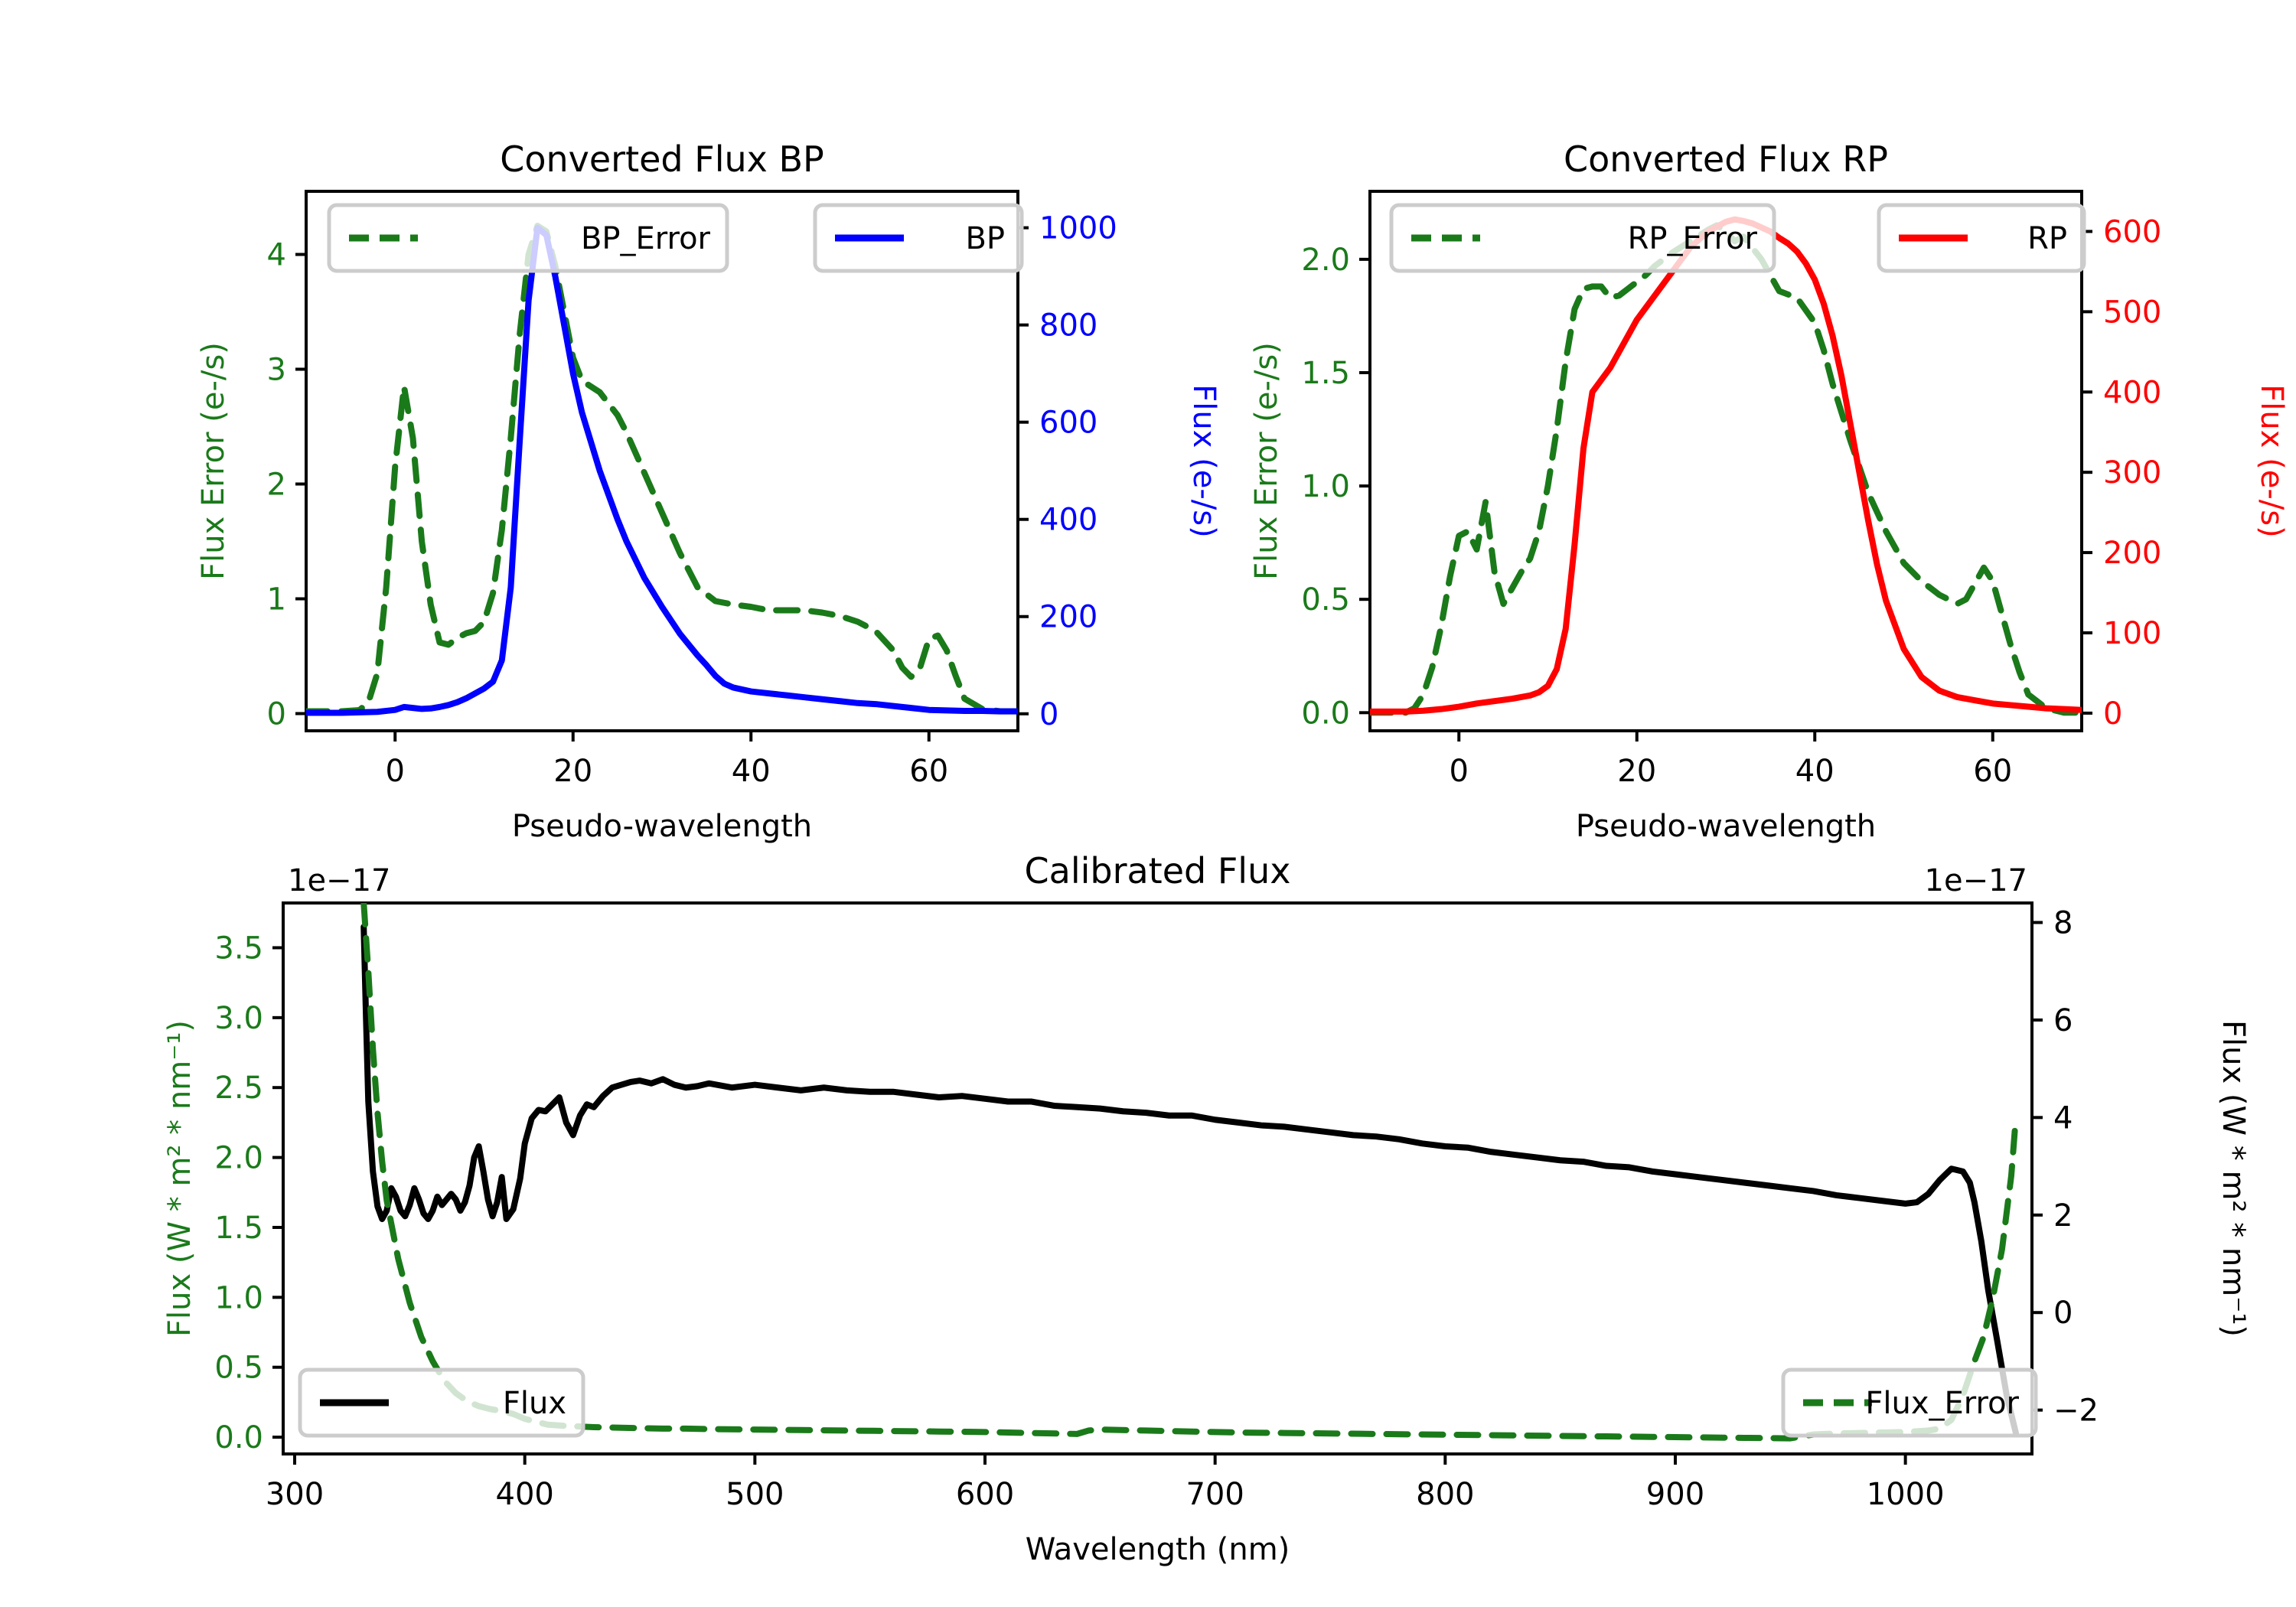  What do you see at coordinates (2063, 1020) in the screenshot?
I see `calibrated-ytick-right-label: 6` at bounding box center [2063, 1020].